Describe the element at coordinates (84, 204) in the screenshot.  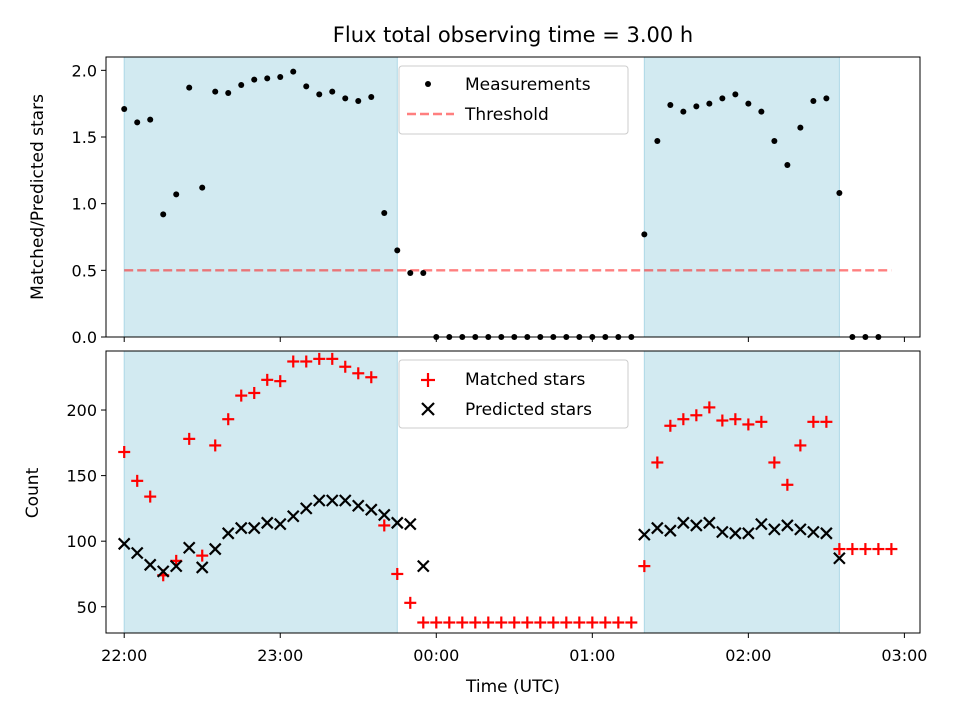
I see `ratio-y-tick-label: 1.0` at that location.